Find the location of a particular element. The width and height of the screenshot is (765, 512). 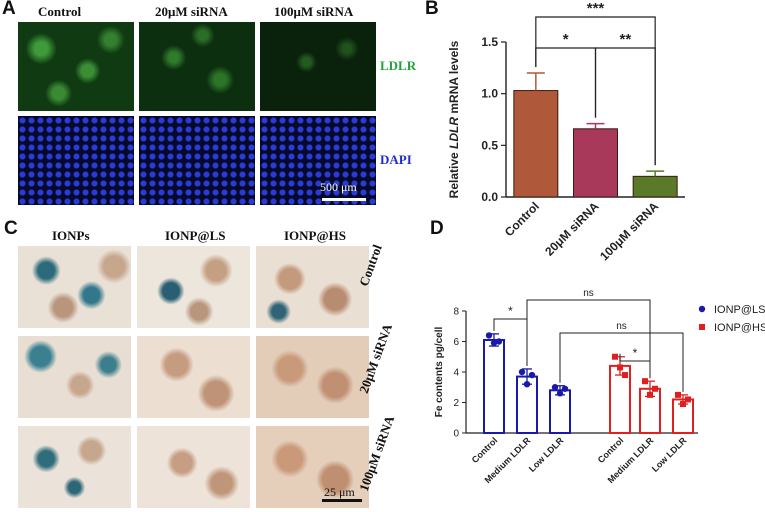

panel-label-d: D is located at coordinates (437, 228).